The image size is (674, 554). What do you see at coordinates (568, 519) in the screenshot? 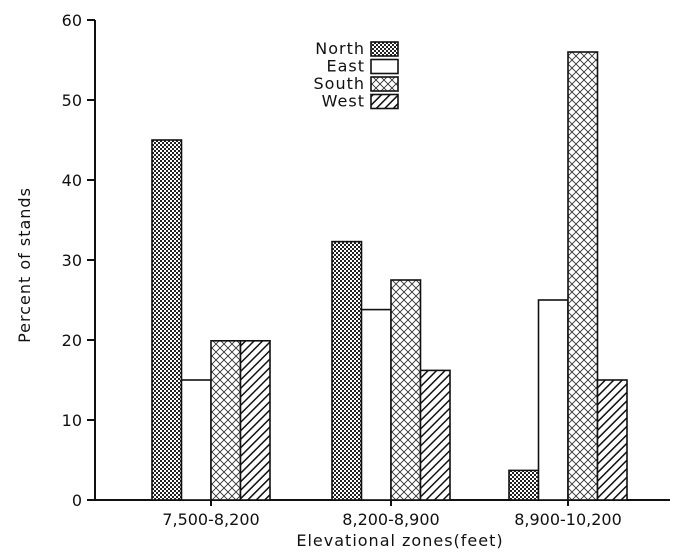
I see `x-tick-label: 8,900-10,200` at bounding box center [568, 519].